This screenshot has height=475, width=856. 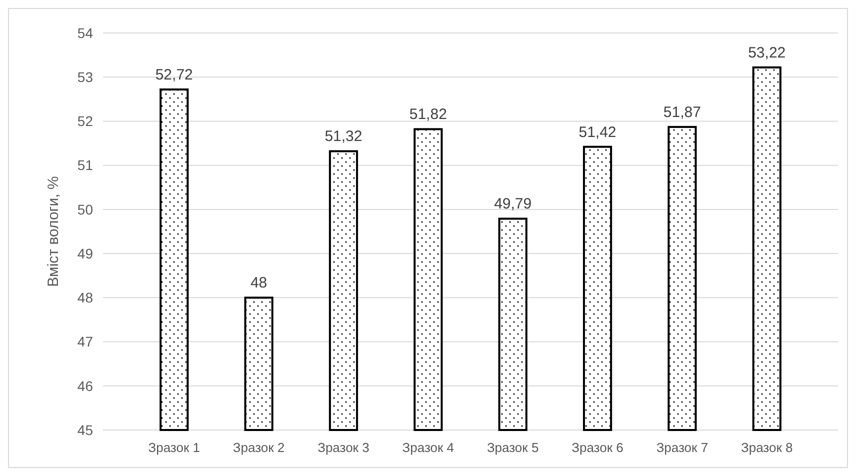 I want to click on y-tick-label: 53, so click(x=85, y=77).